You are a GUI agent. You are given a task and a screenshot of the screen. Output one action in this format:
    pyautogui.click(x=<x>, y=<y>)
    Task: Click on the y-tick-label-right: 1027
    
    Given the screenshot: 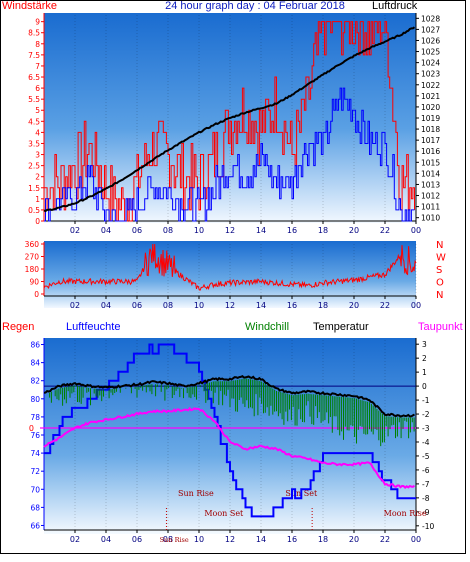 What is the action you would take?
    pyautogui.click(x=430, y=29)
    